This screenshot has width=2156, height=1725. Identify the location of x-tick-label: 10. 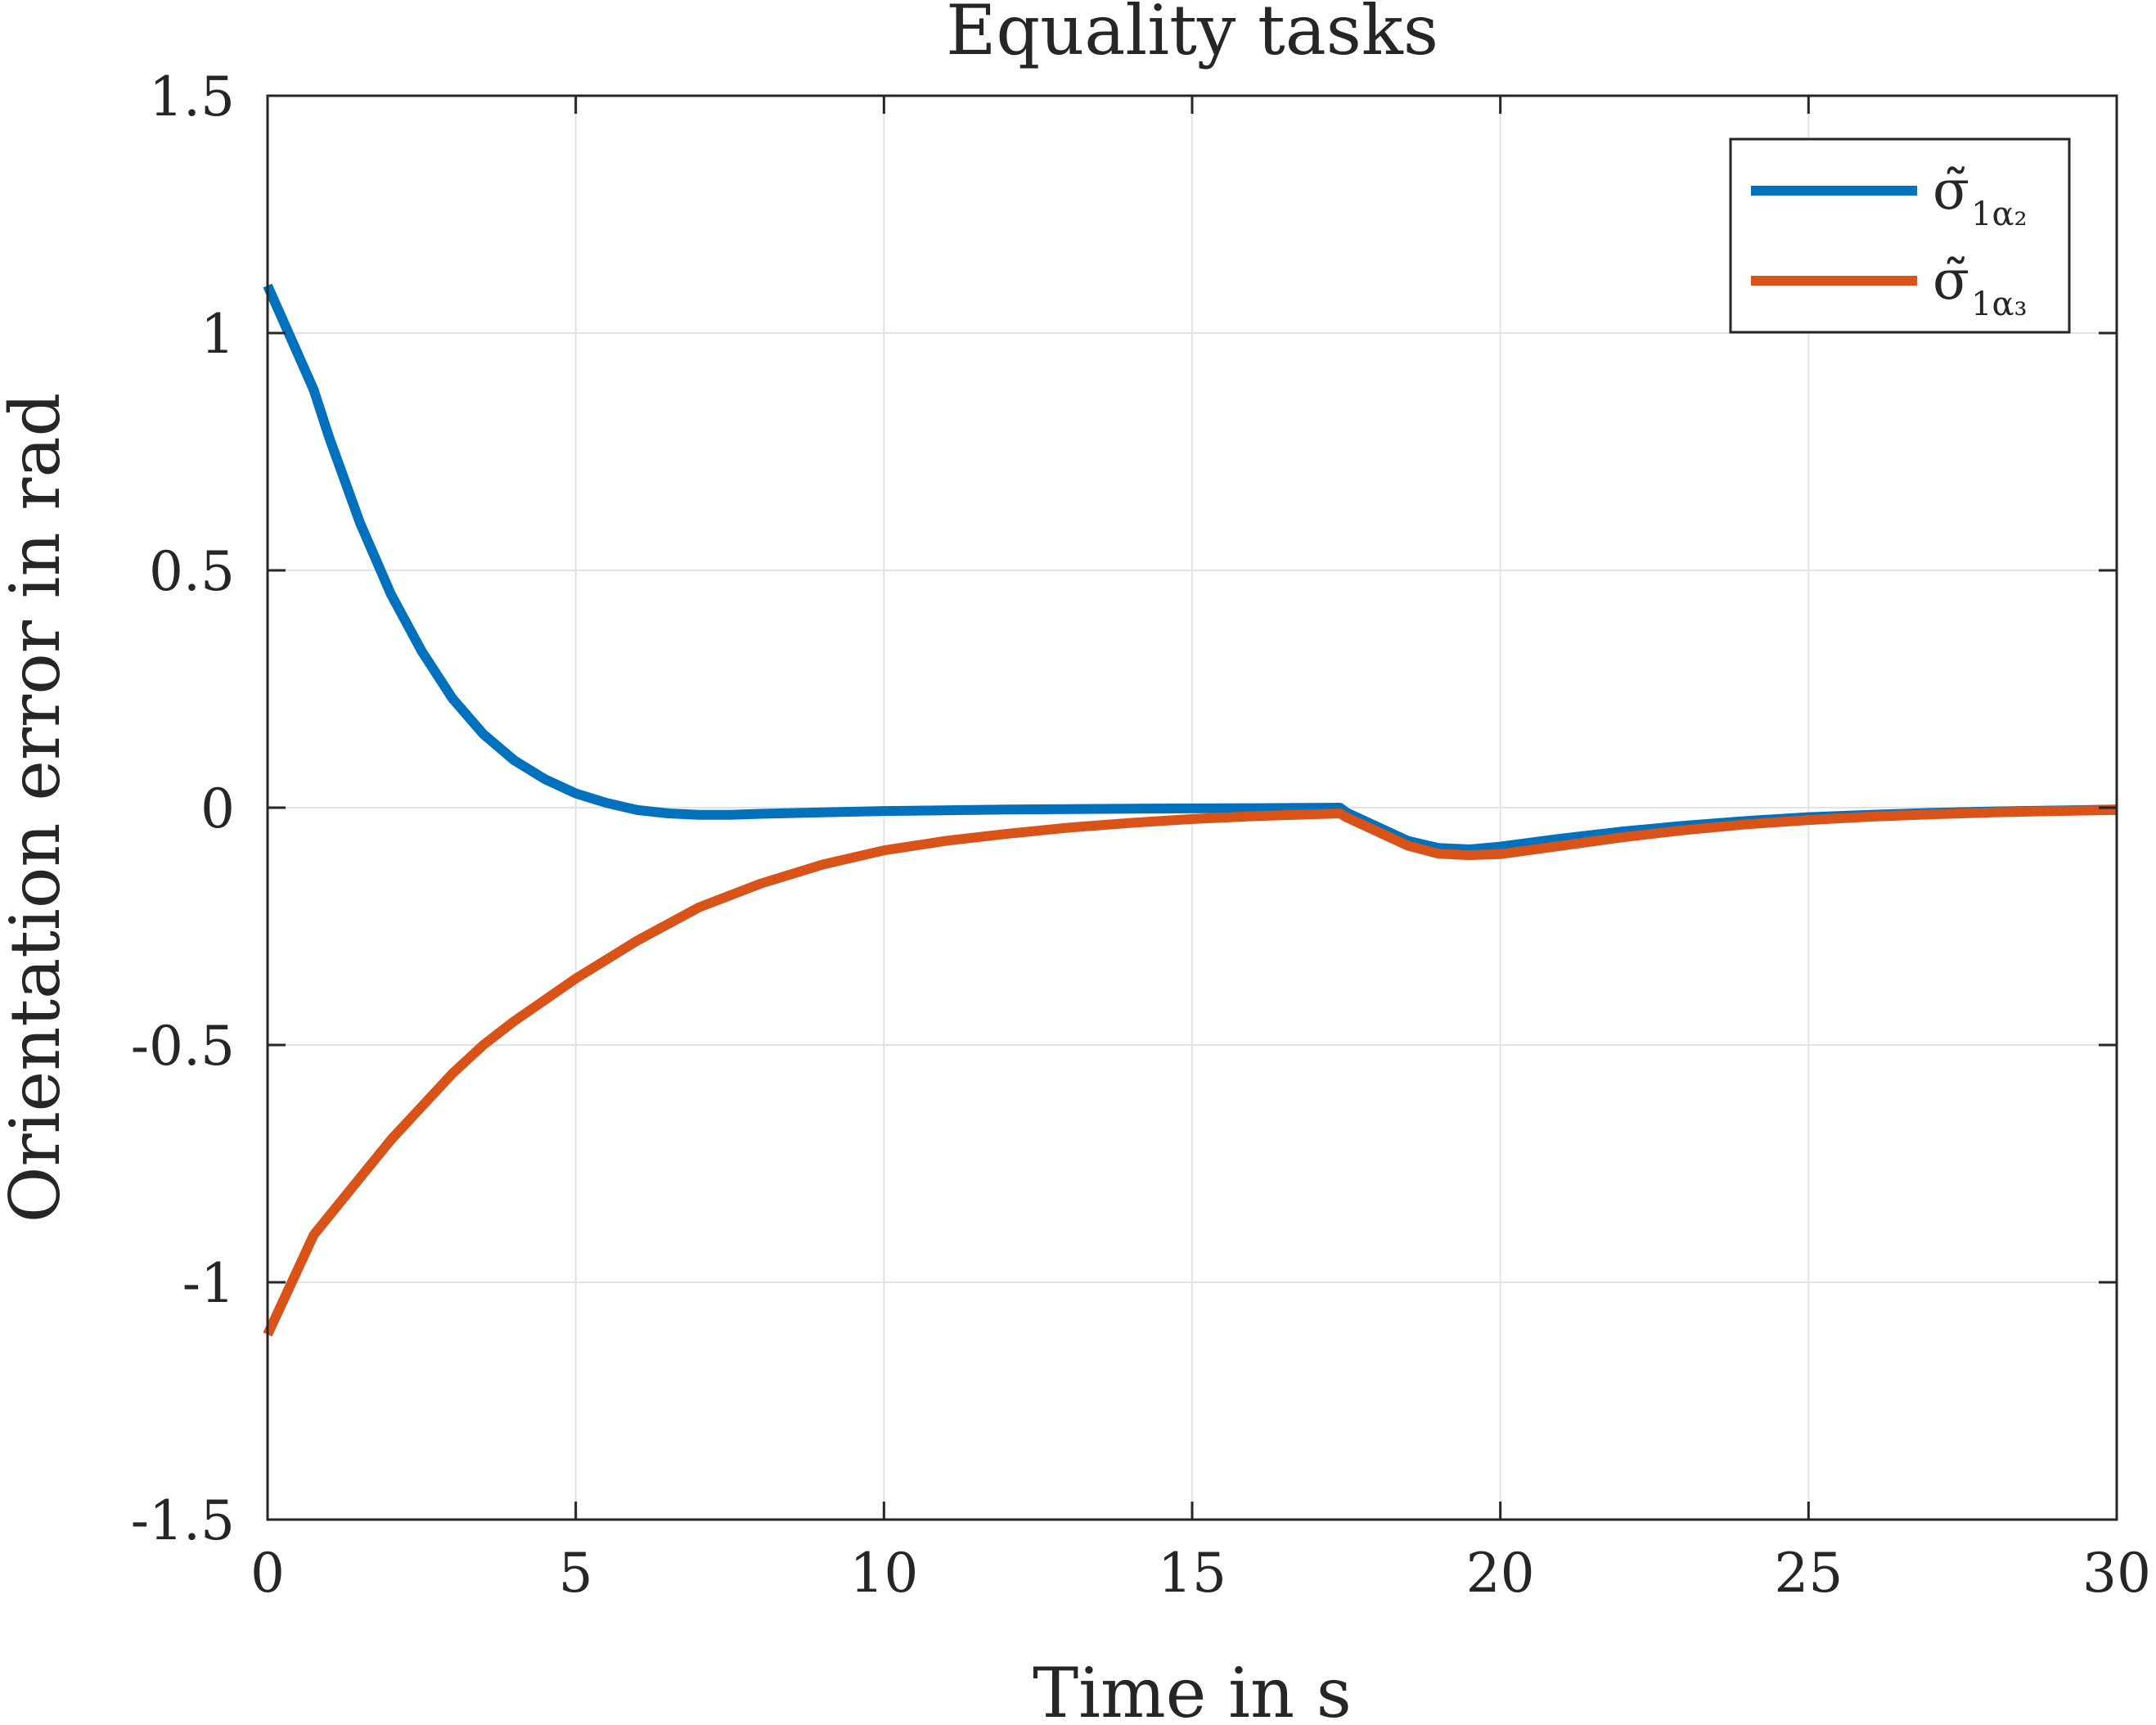
(884, 1573).